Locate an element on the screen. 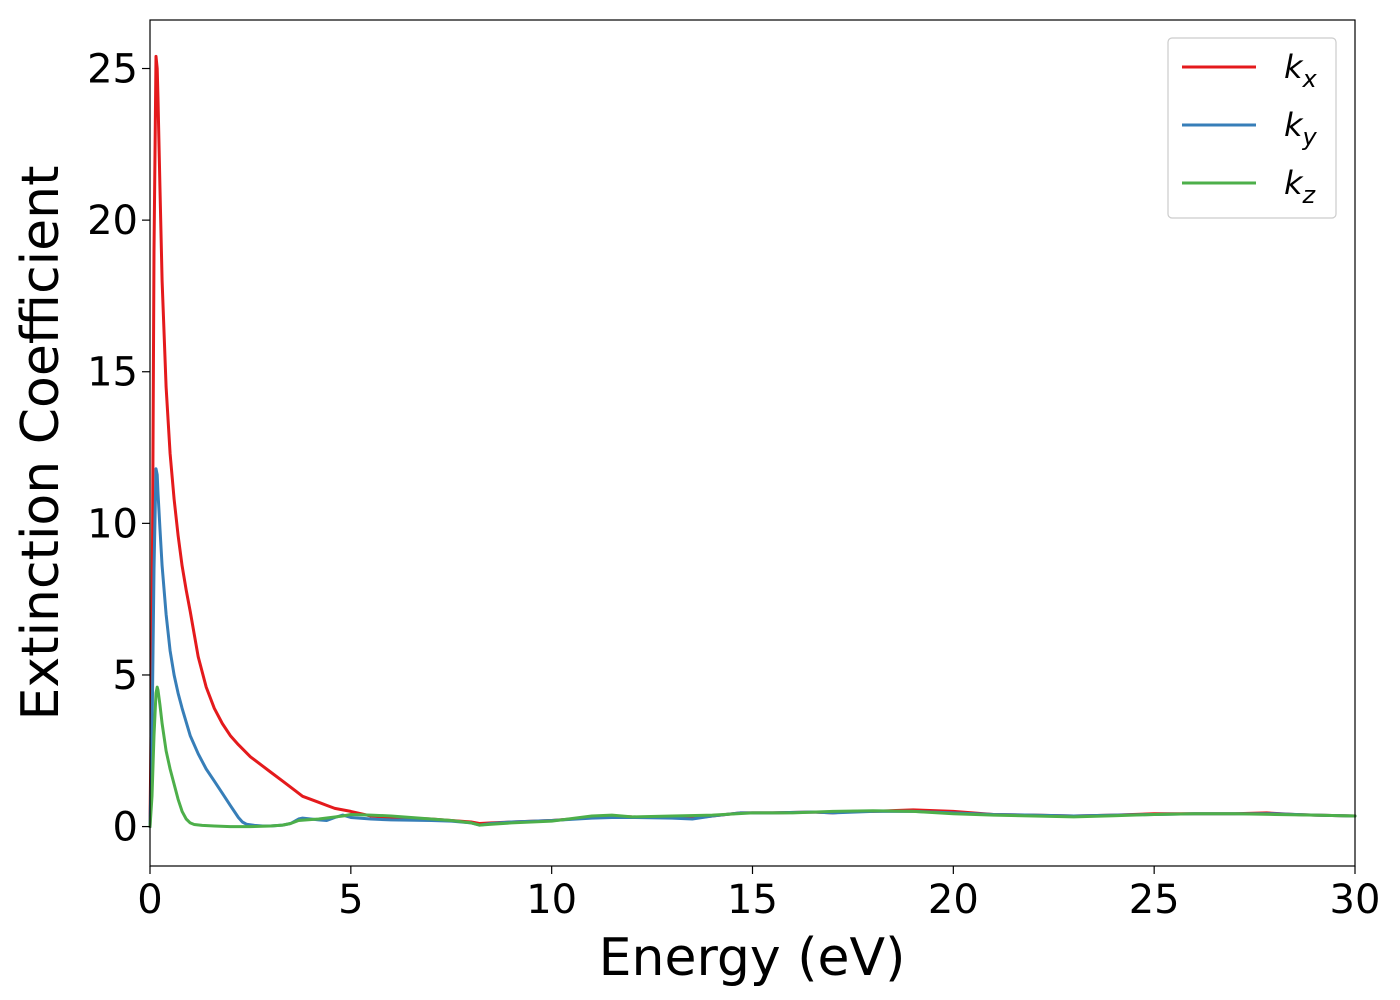  x-tick-label: 25 is located at coordinates (1154, 900).